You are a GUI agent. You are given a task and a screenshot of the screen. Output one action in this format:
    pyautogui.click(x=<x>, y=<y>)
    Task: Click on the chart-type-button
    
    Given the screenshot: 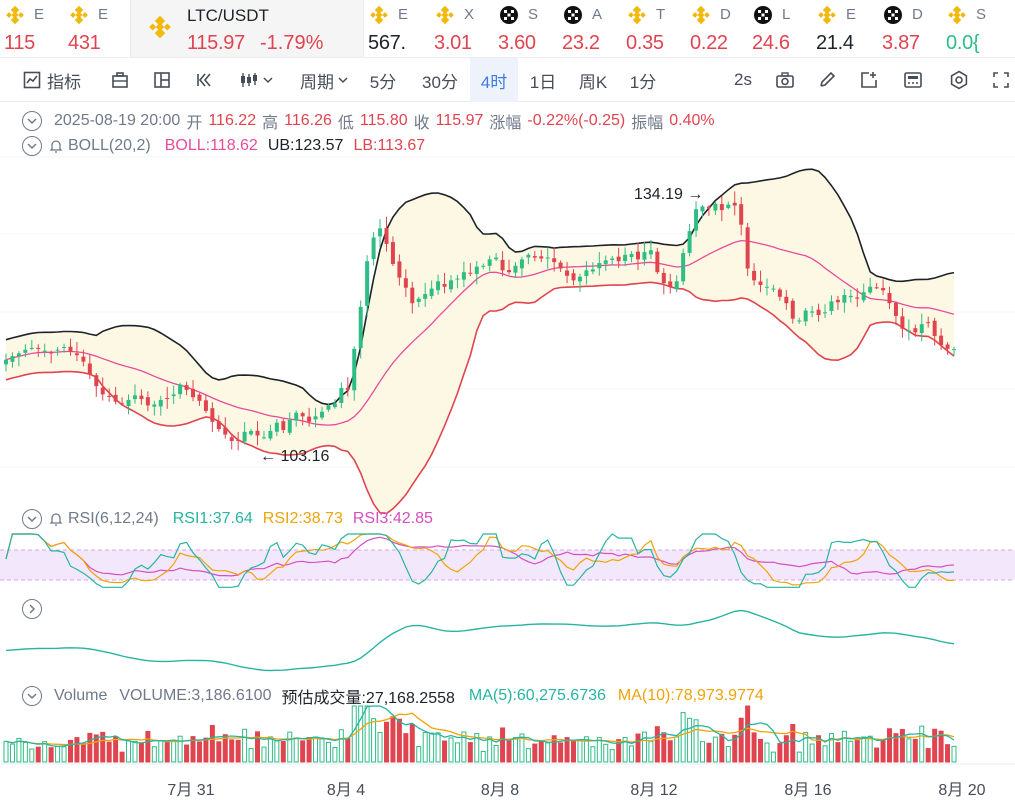 What is the action you would take?
    pyautogui.click(x=256, y=80)
    